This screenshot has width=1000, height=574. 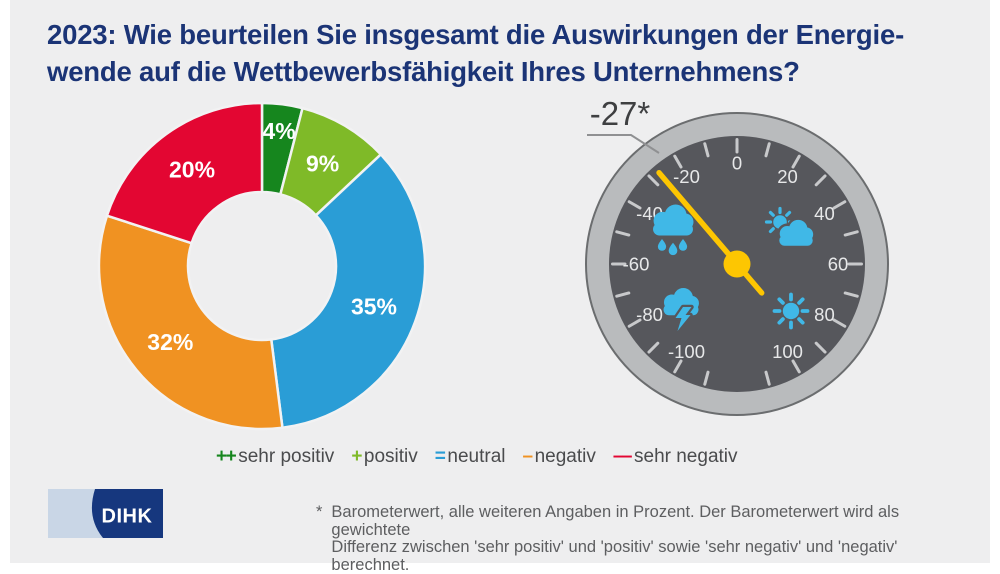 I want to click on logo-dark-field, so click(x=127, y=513).